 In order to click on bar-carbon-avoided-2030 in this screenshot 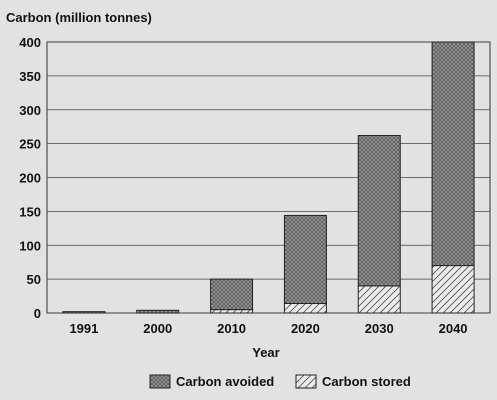, I will do `click(379, 210)`.